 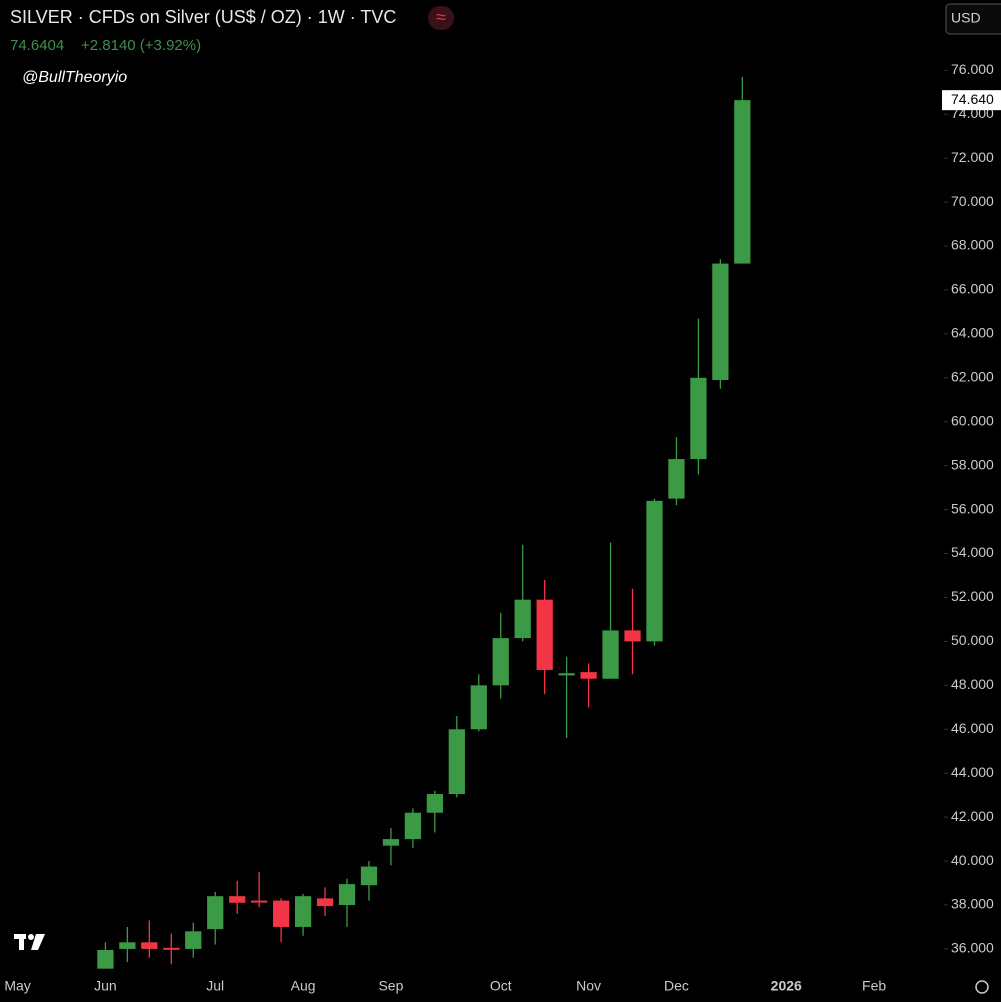 What do you see at coordinates (972, 596) in the screenshot?
I see `y-tick-label: 52.000` at bounding box center [972, 596].